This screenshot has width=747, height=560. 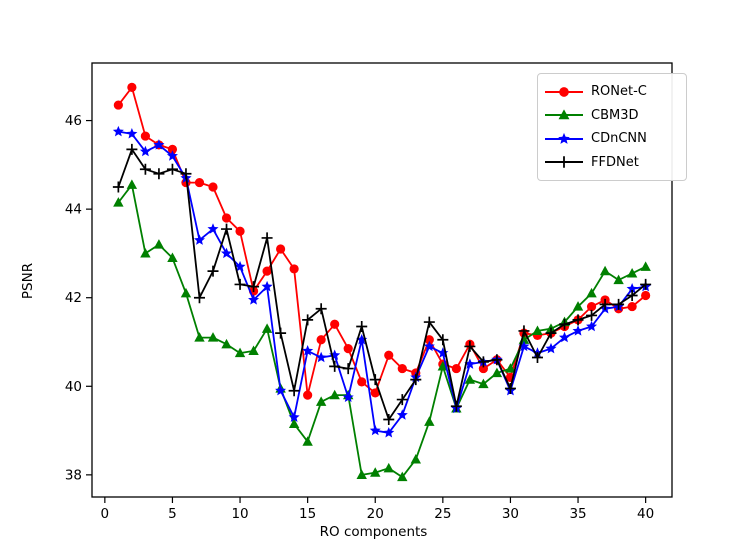 I want to click on legend-label: CDnCNN, so click(x=619, y=139).